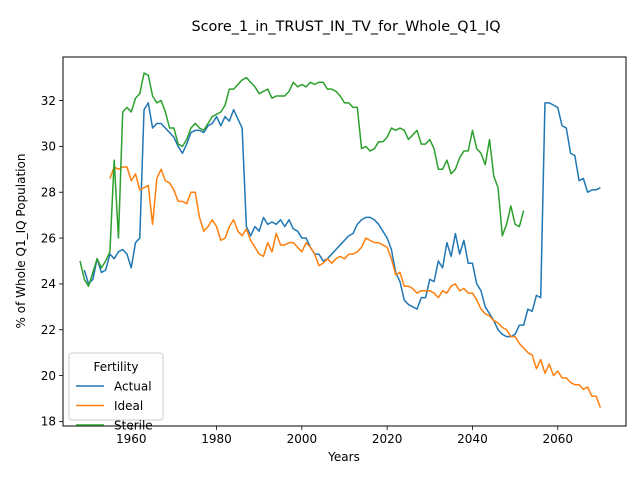 The height and width of the screenshot is (484, 640). What do you see at coordinates (48, 284) in the screenshot?
I see `y-tick-label: 24` at bounding box center [48, 284].